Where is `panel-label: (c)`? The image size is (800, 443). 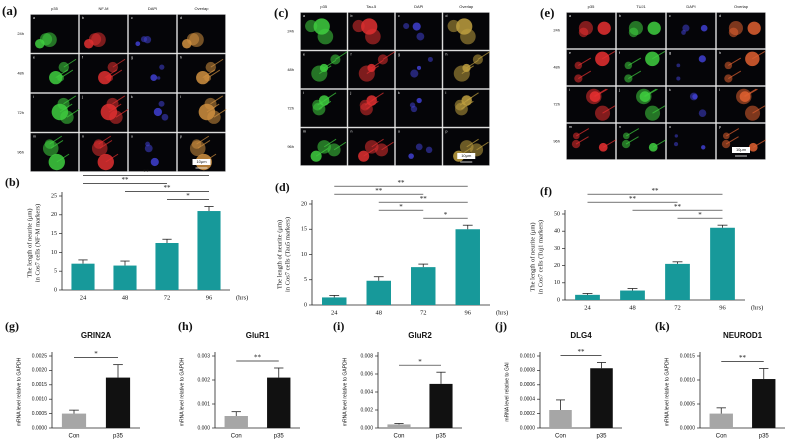
panel-label: (c) is located at coordinates (281, 12).